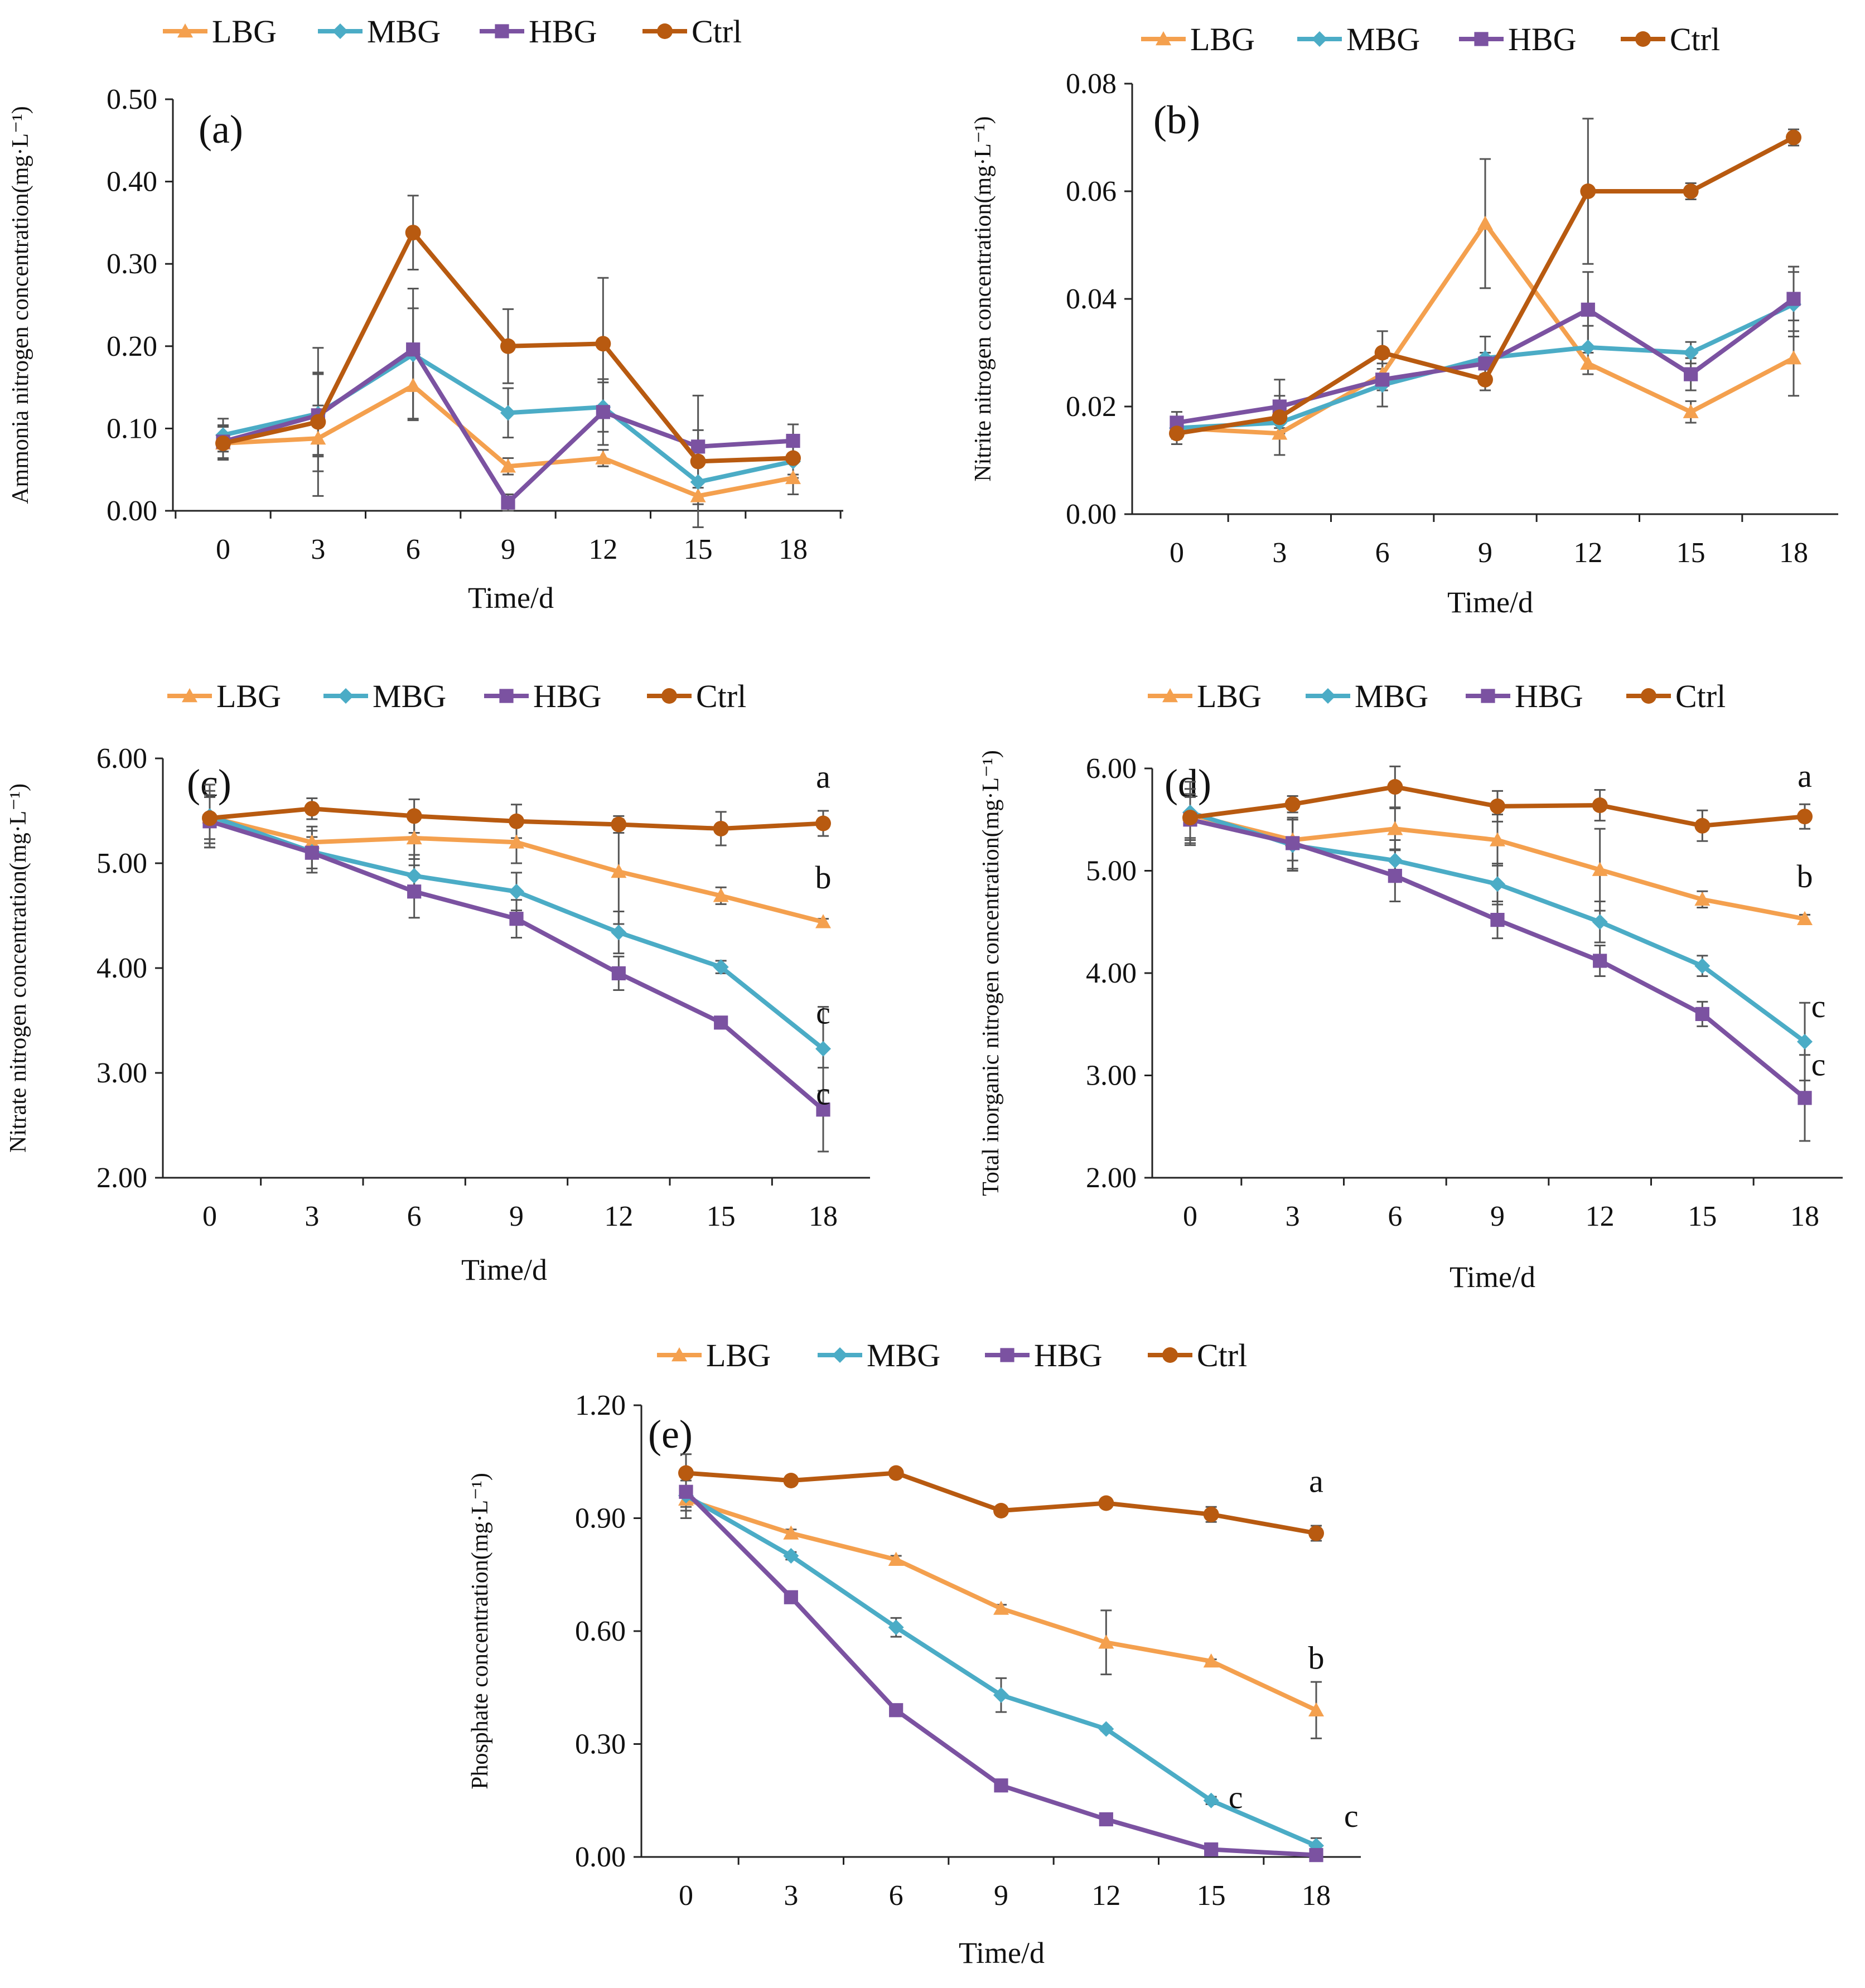 The image size is (1865, 1988). Describe the element at coordinates (1316, 1481) in the screenshot. I see `significance-label: a` at that location.